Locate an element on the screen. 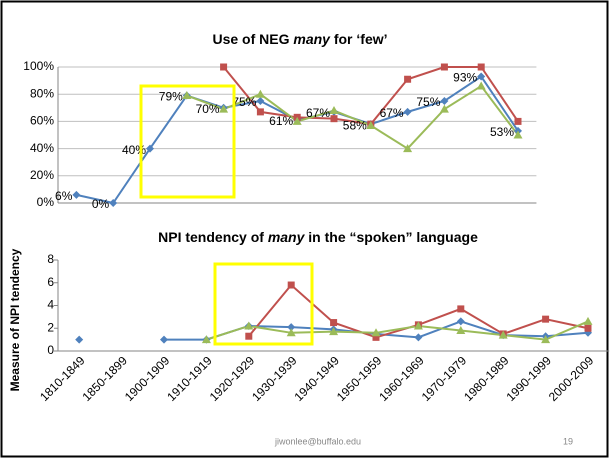 Image resolution: width=610 pixels, height=459 pixels. y-tick-label: 40% is located at coordinates (42, 148).